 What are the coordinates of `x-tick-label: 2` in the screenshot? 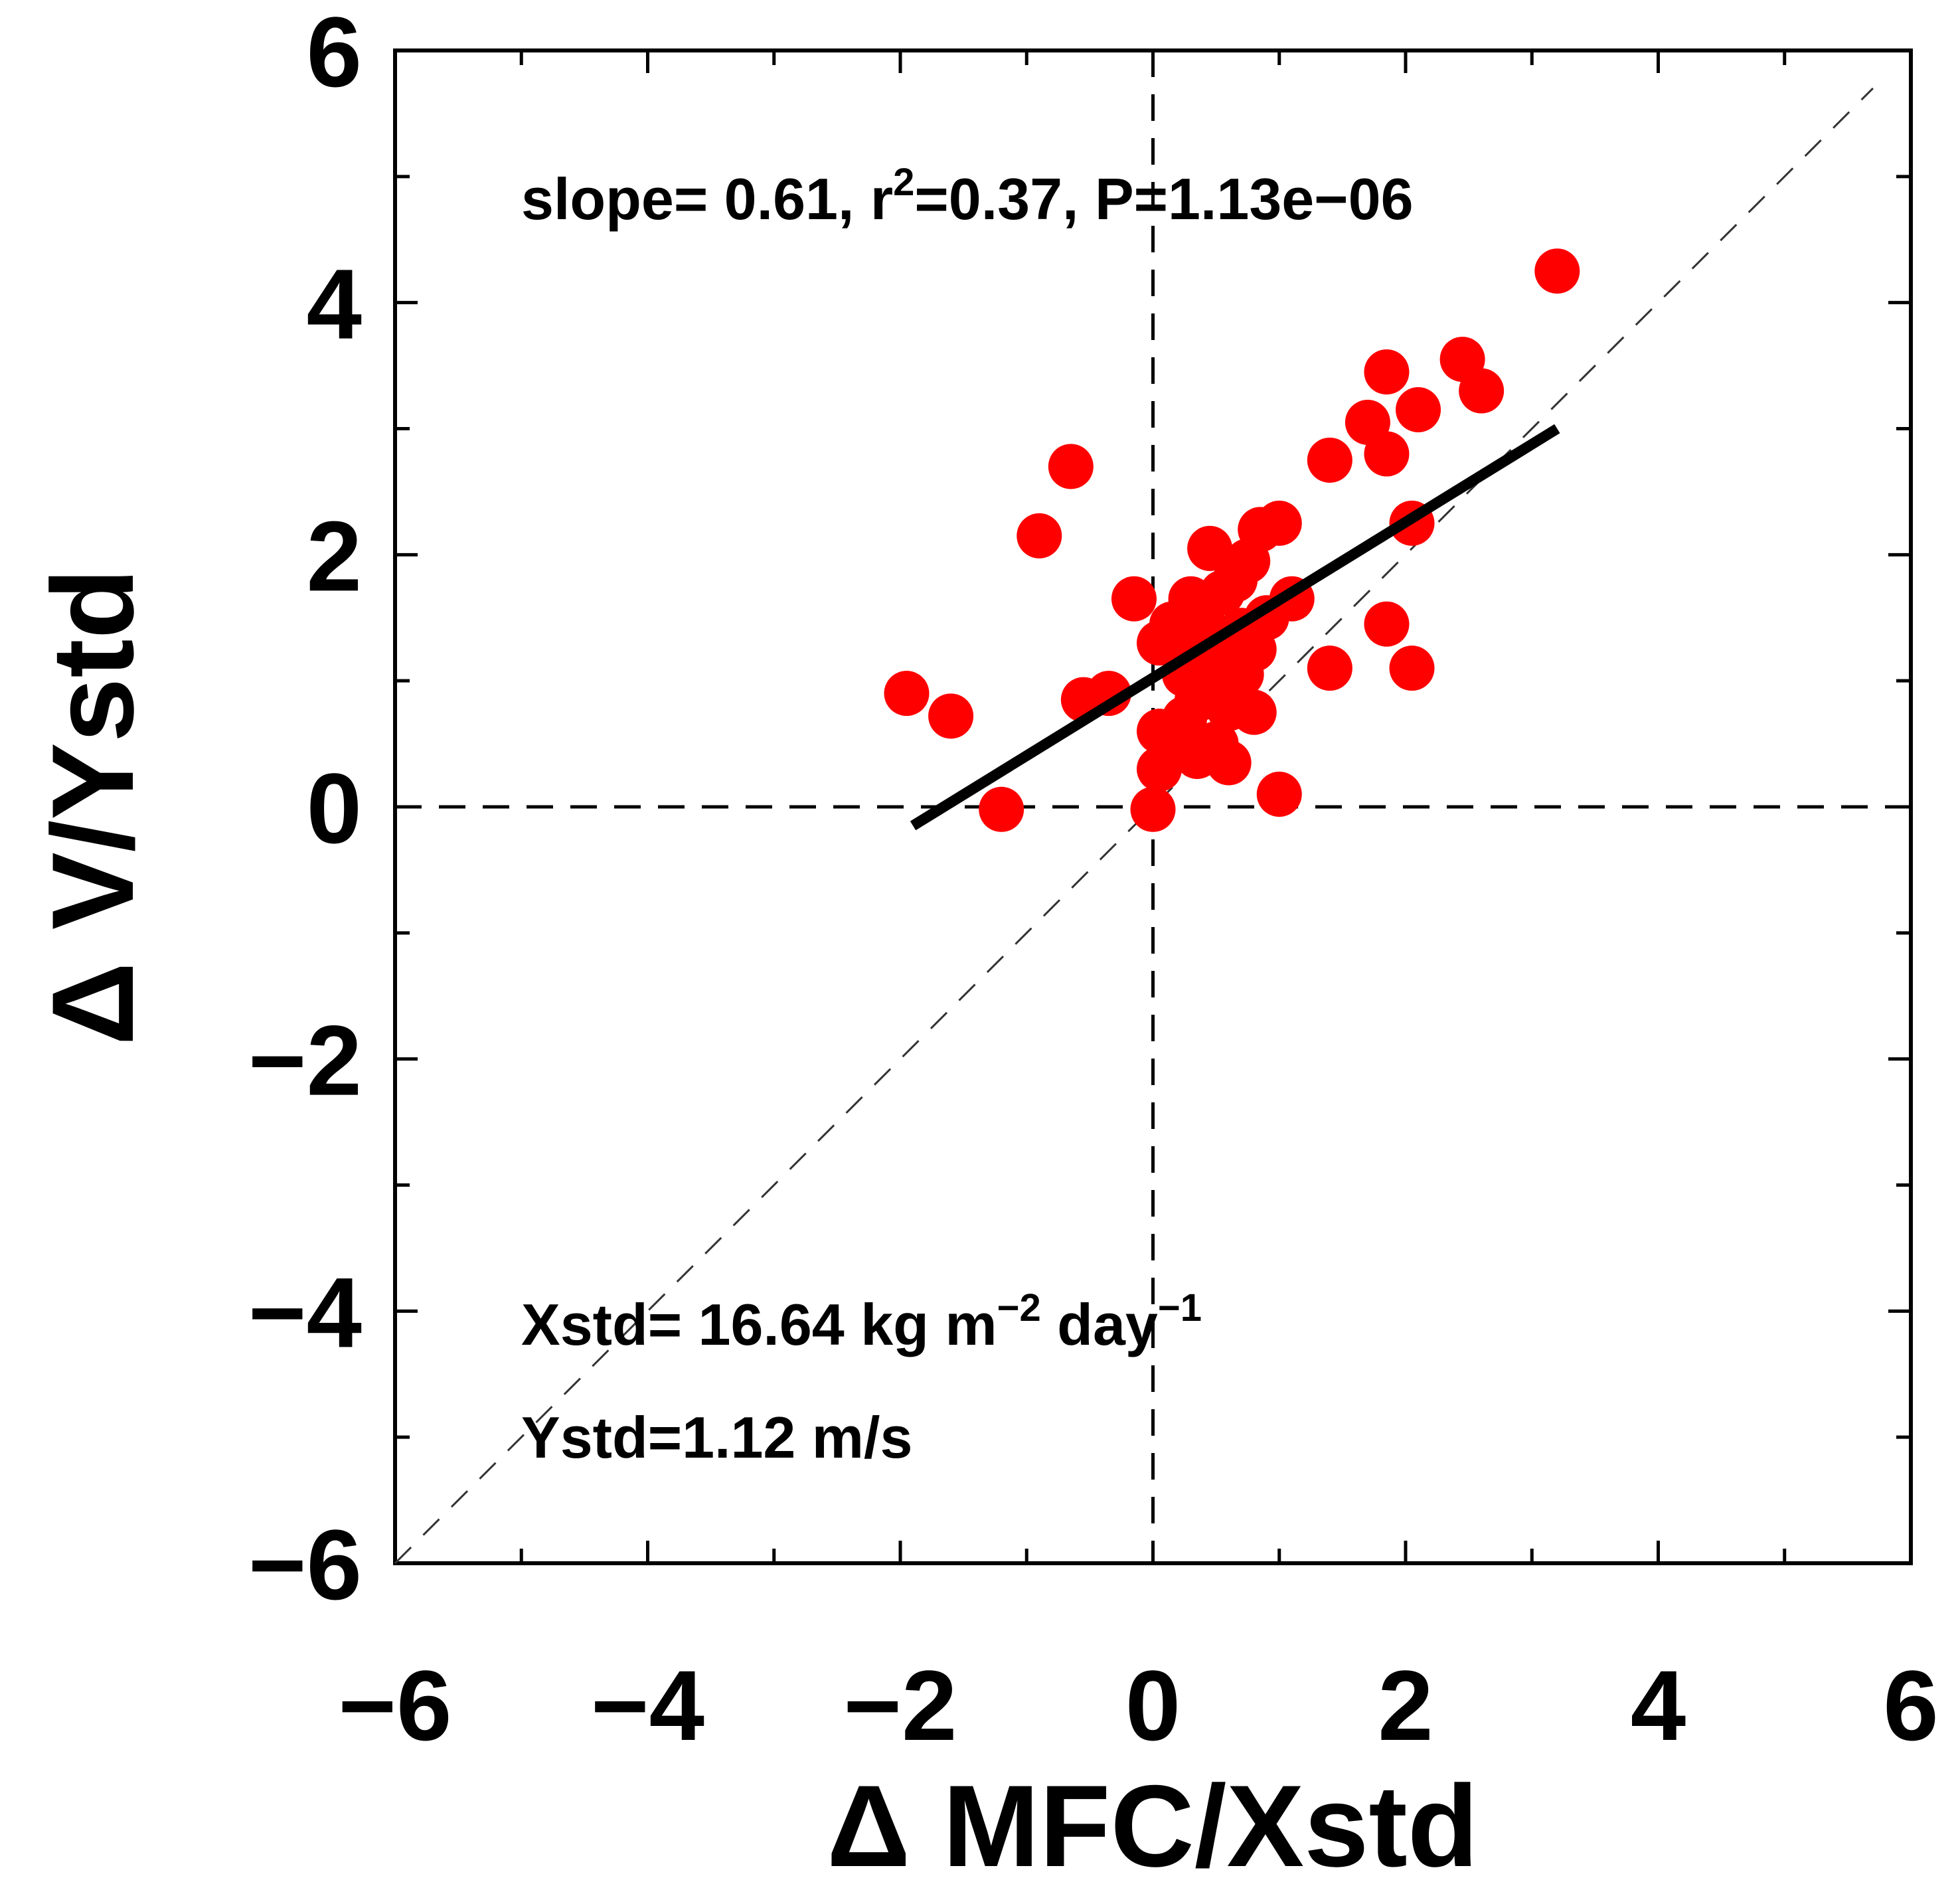 It's located at (1405, 1705).